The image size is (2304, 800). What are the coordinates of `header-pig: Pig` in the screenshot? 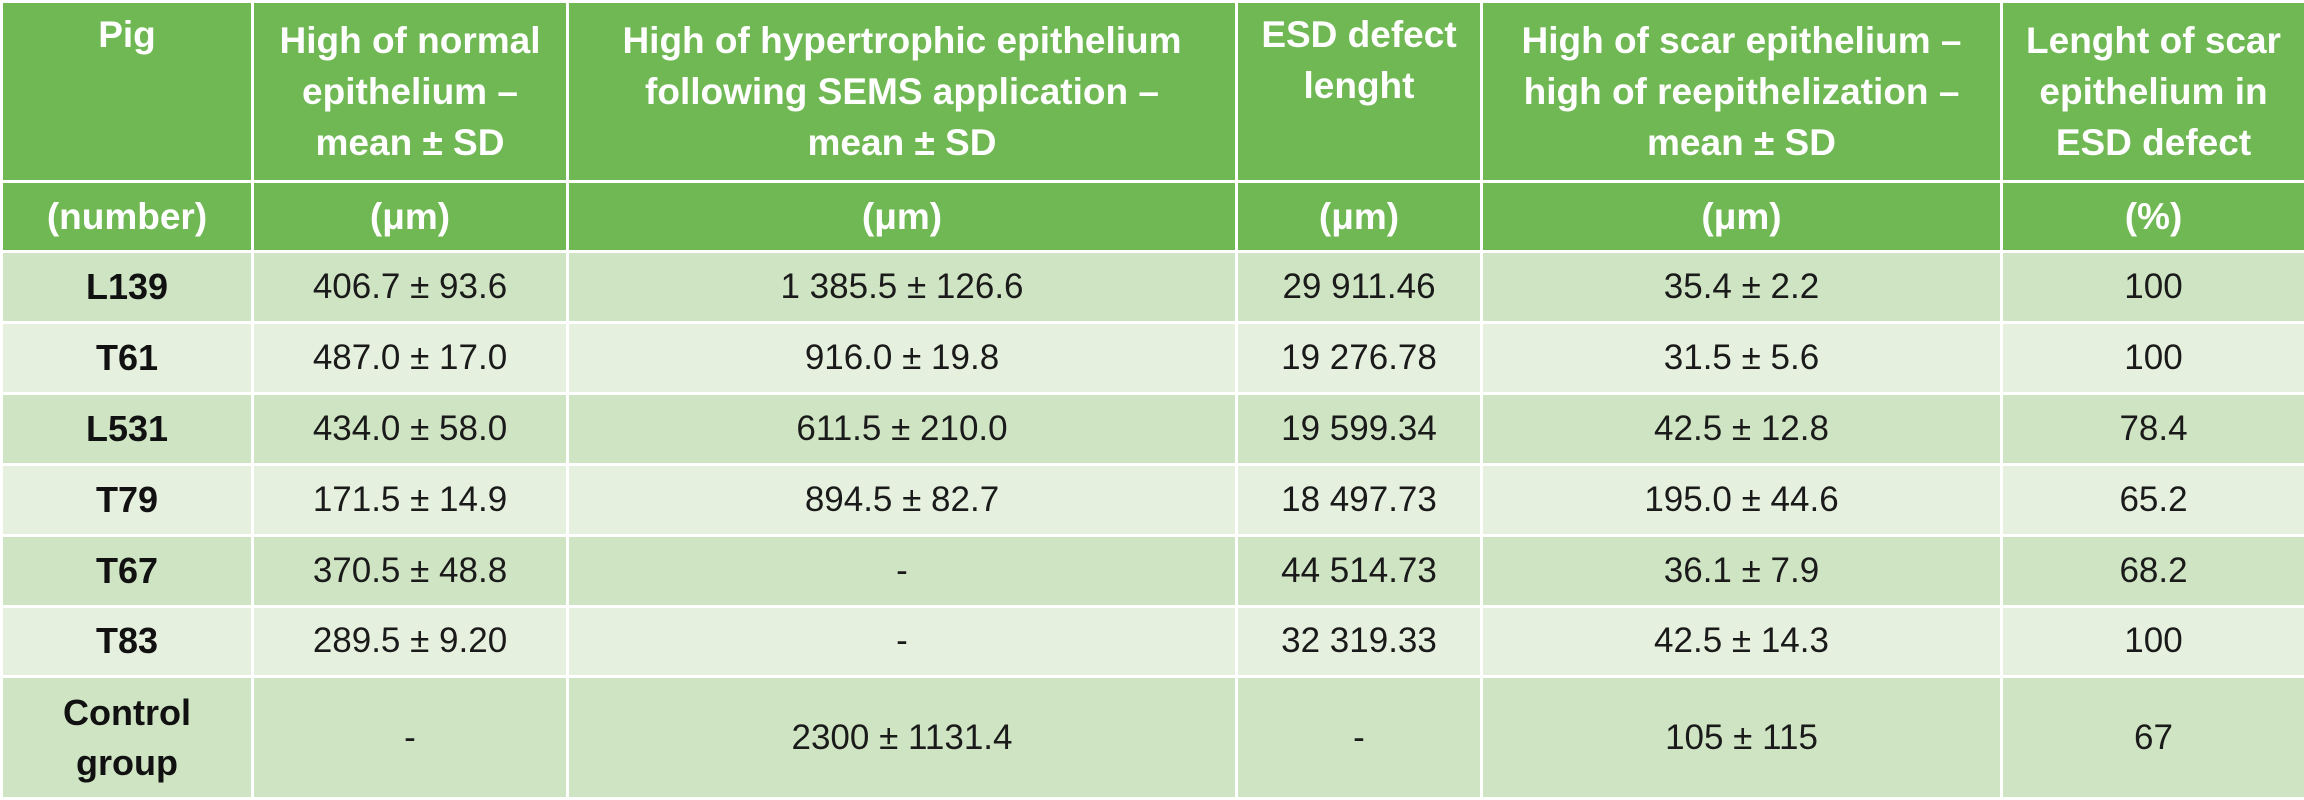 It's located at (127, 91).